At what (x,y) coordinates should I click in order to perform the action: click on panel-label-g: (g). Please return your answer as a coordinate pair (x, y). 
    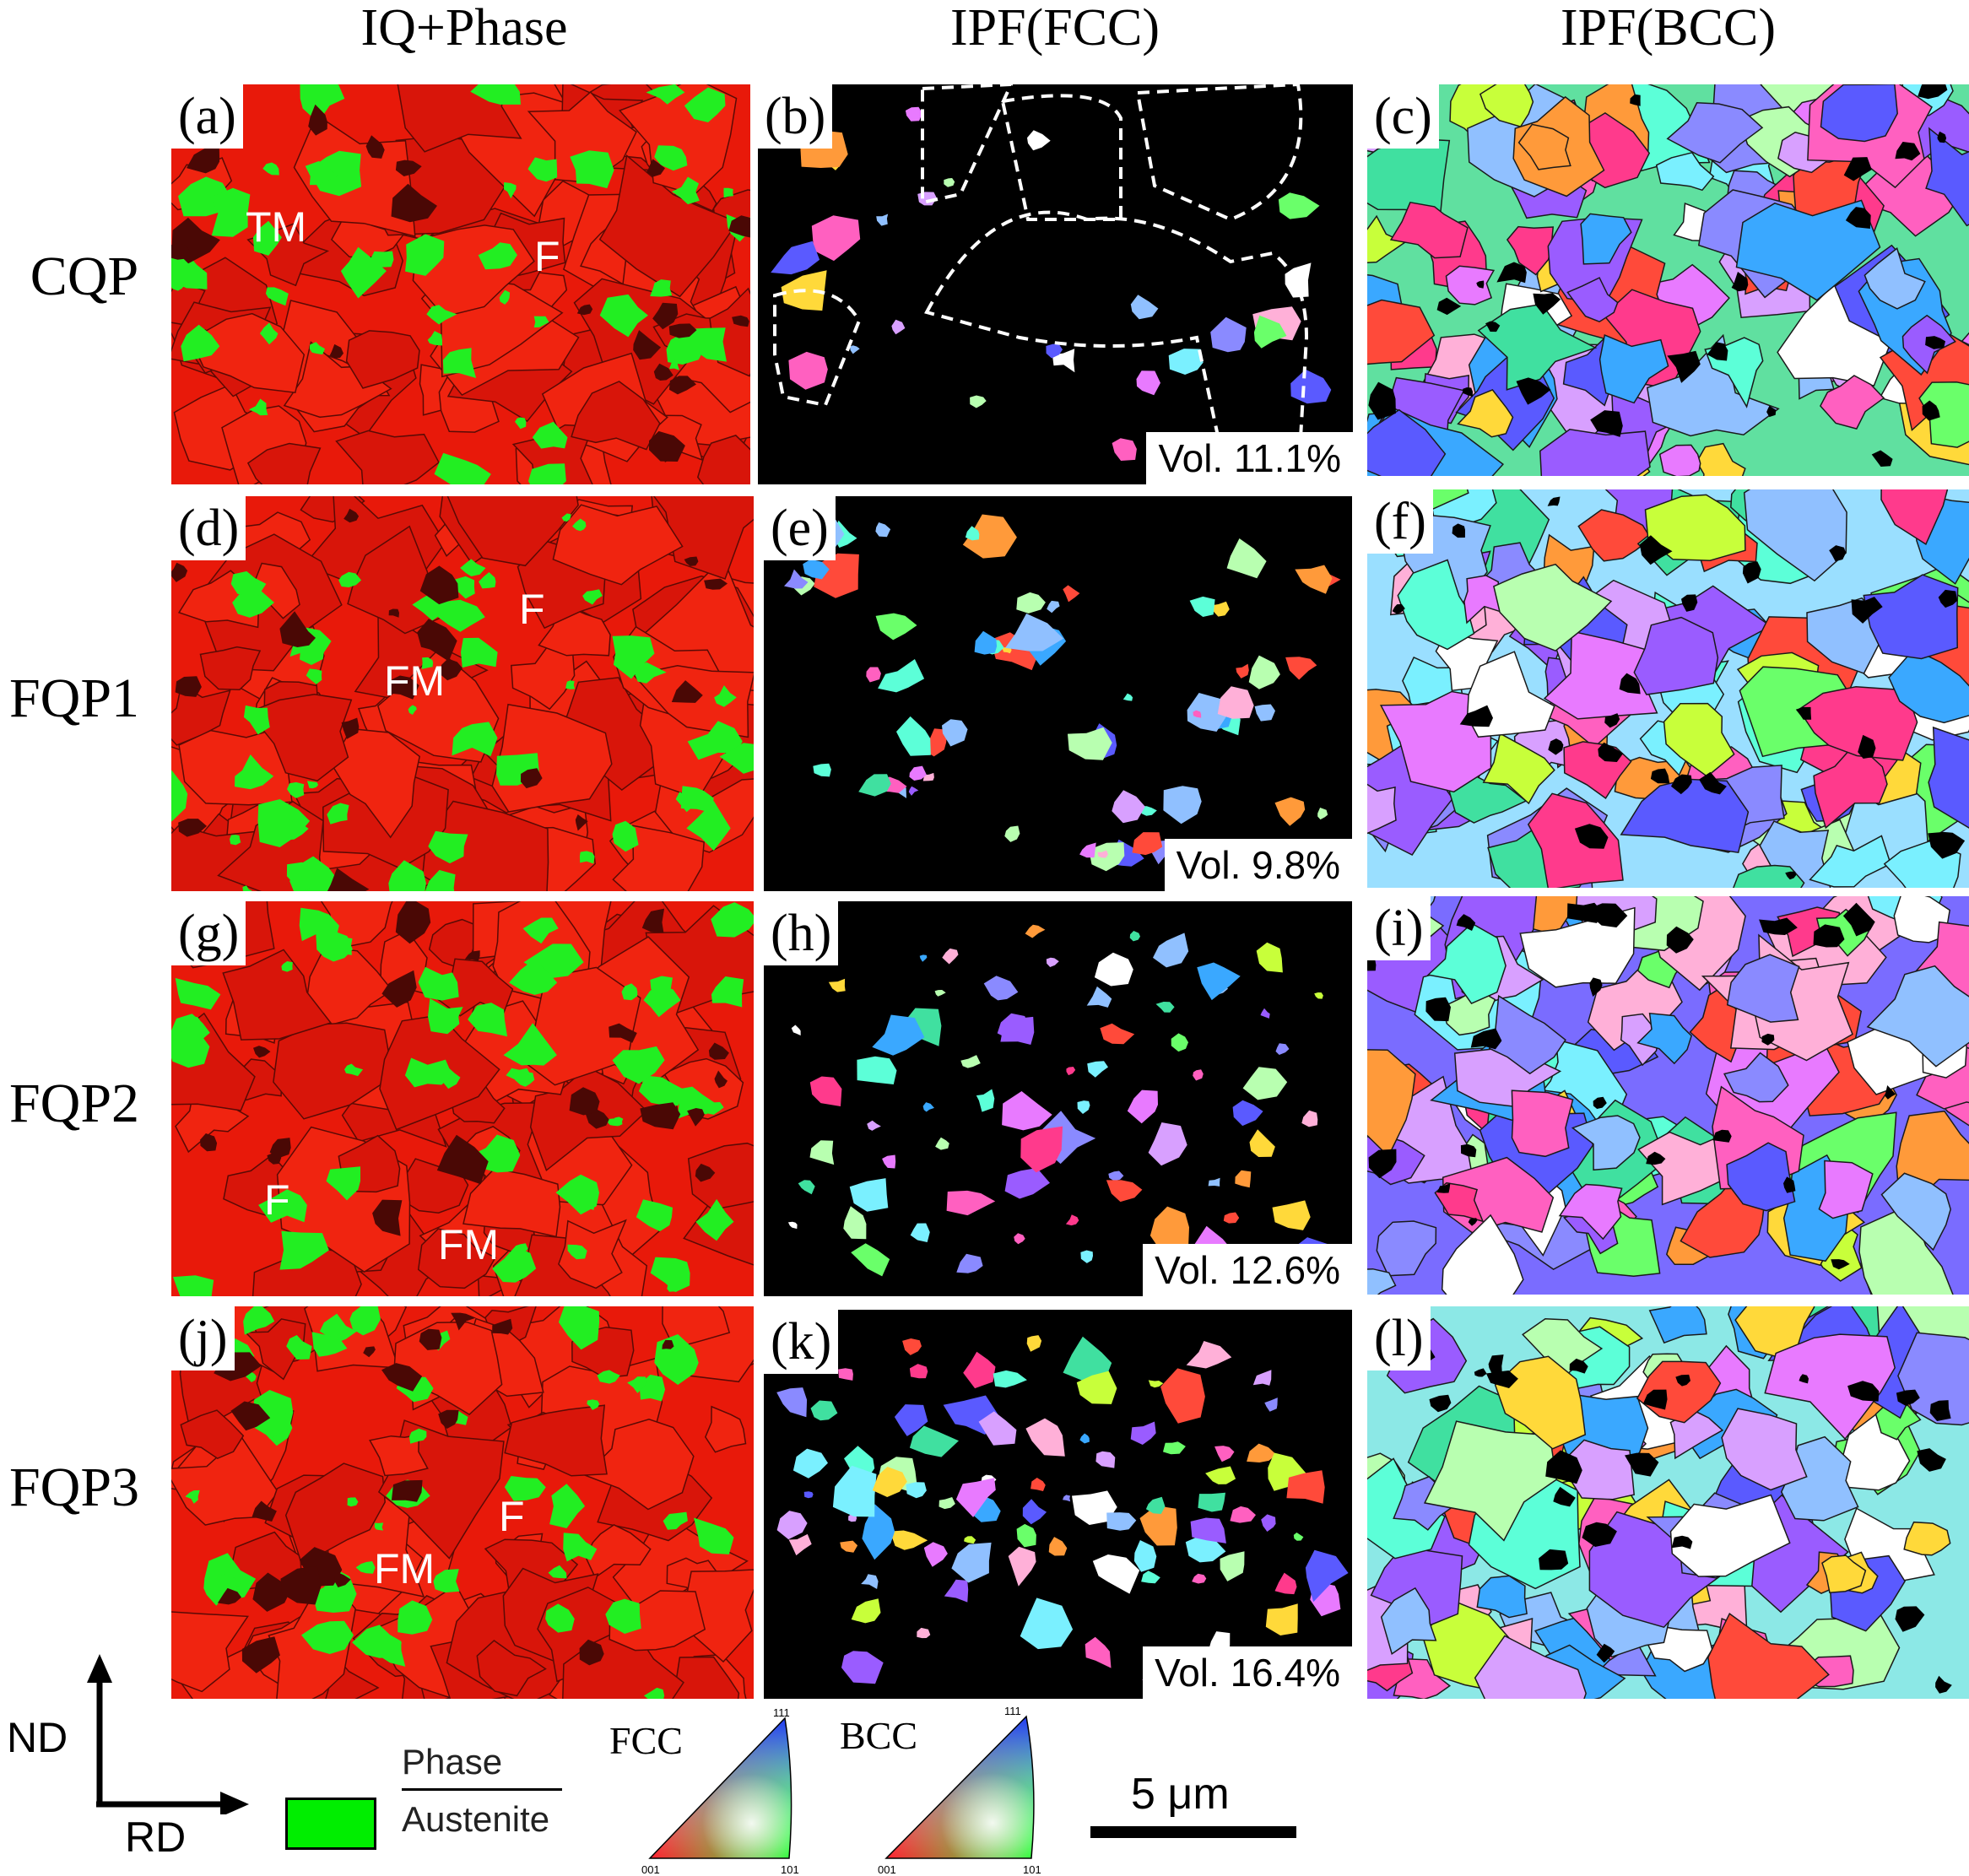
    Looking at the image, I should click on (208, 933).